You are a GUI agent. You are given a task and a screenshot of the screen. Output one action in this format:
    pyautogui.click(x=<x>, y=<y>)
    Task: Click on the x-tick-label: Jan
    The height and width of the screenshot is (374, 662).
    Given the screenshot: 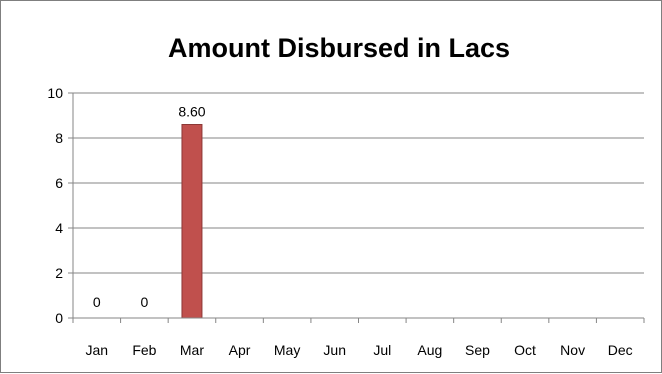 What is the action you would take?
    pyautogui.click(x=97, y=350)
    